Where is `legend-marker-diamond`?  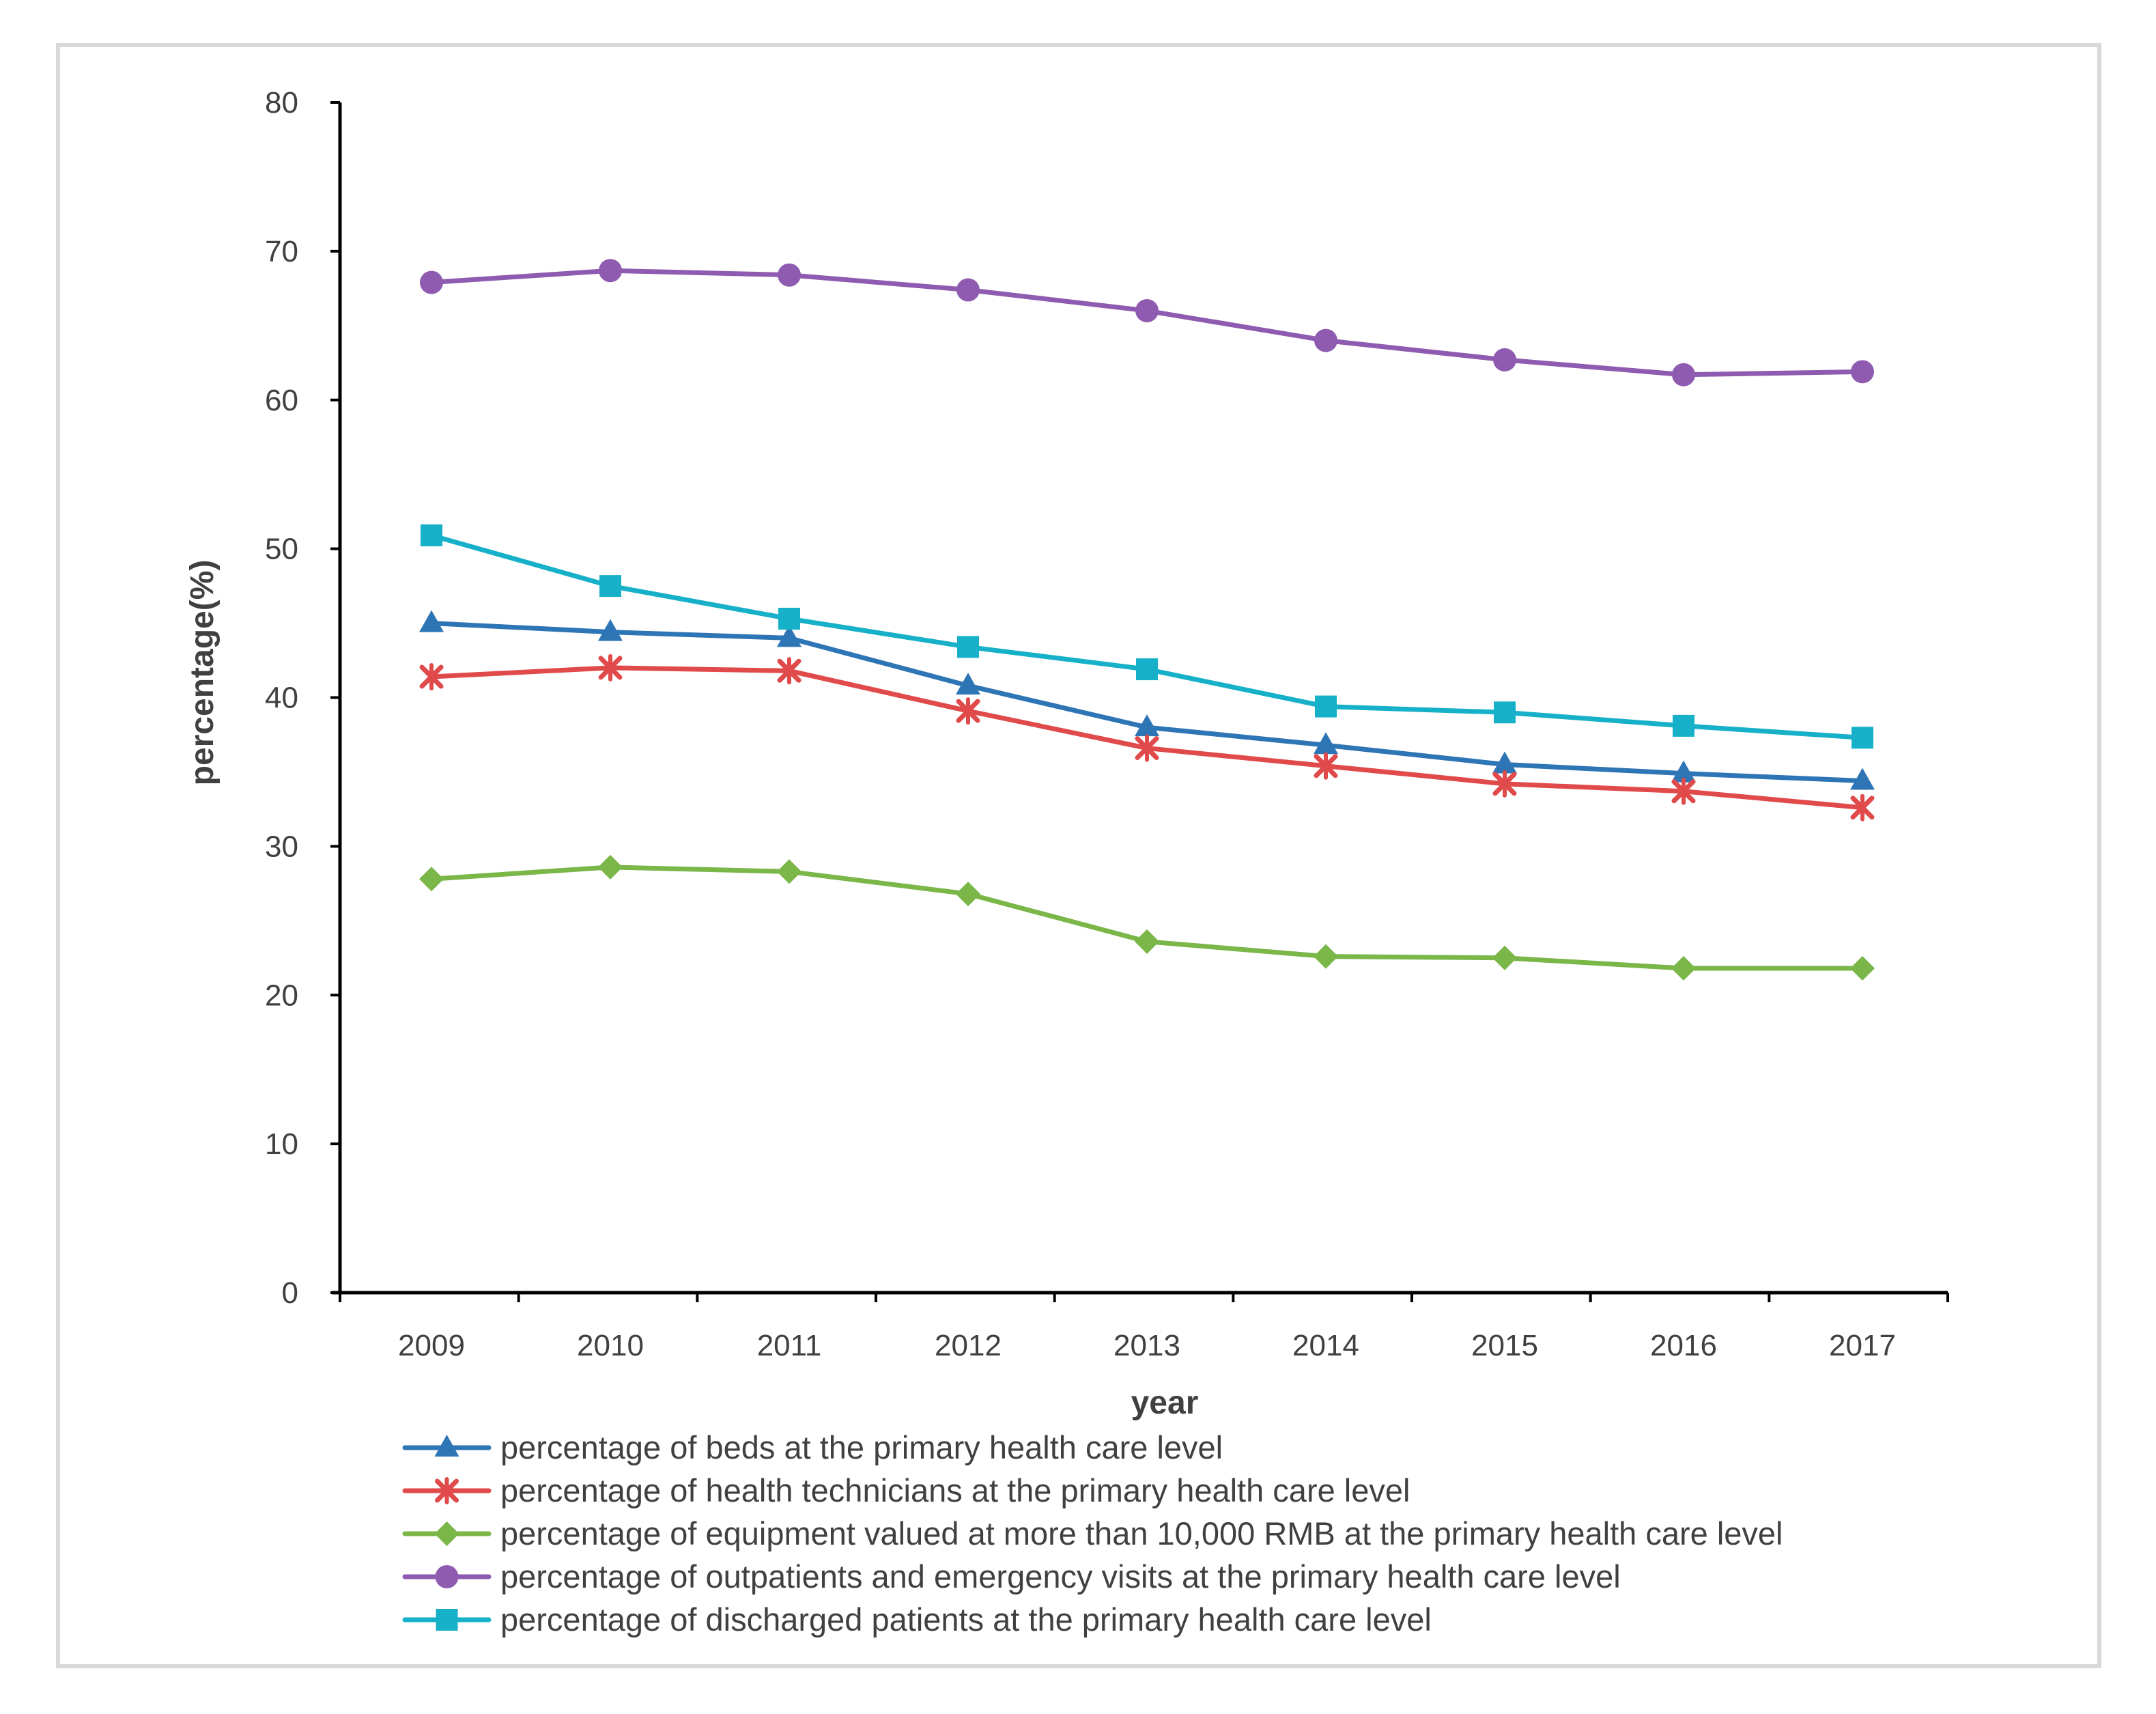
legend-marker-diamond is located at coordinates (446, 1533).